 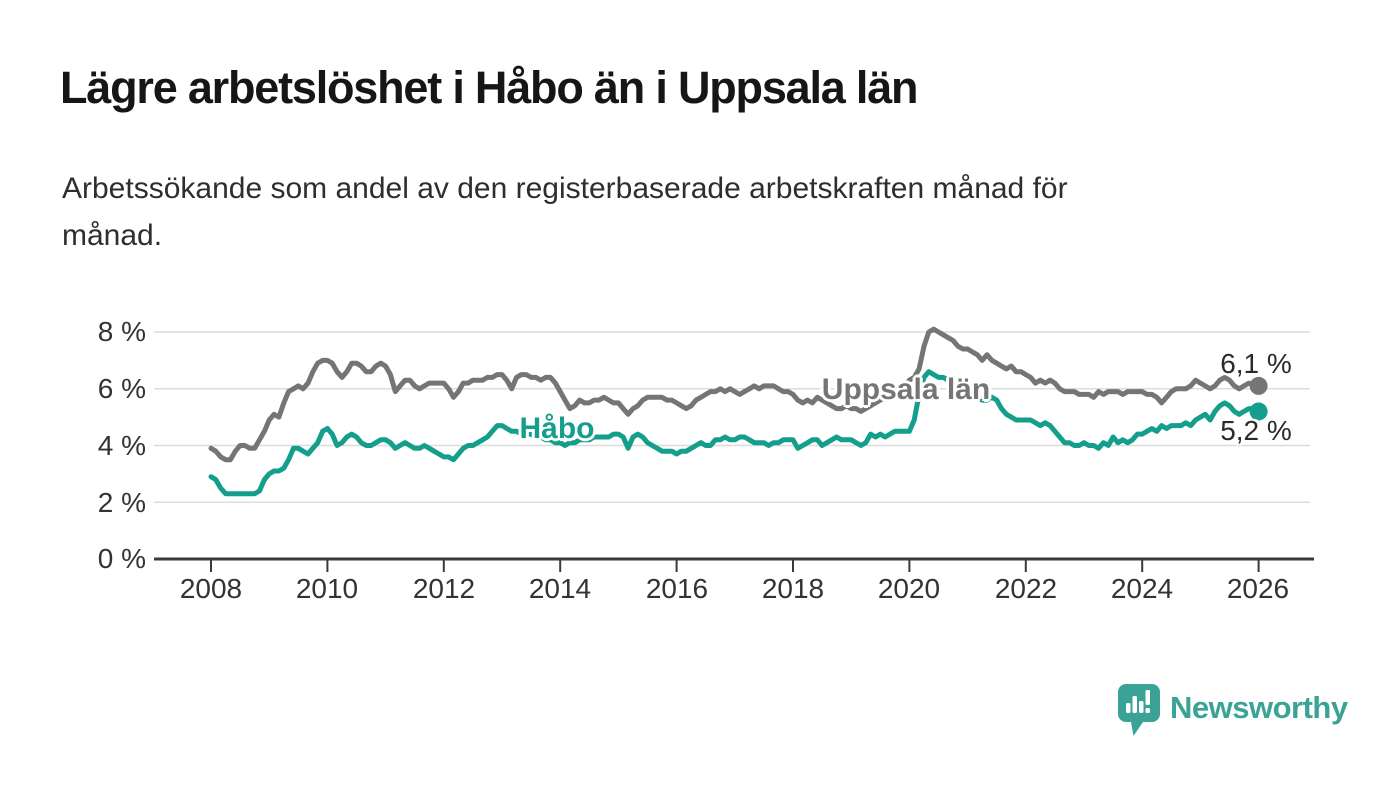 I want to click on x-axis-tick-label: 2020, so click(x=909, y=588).